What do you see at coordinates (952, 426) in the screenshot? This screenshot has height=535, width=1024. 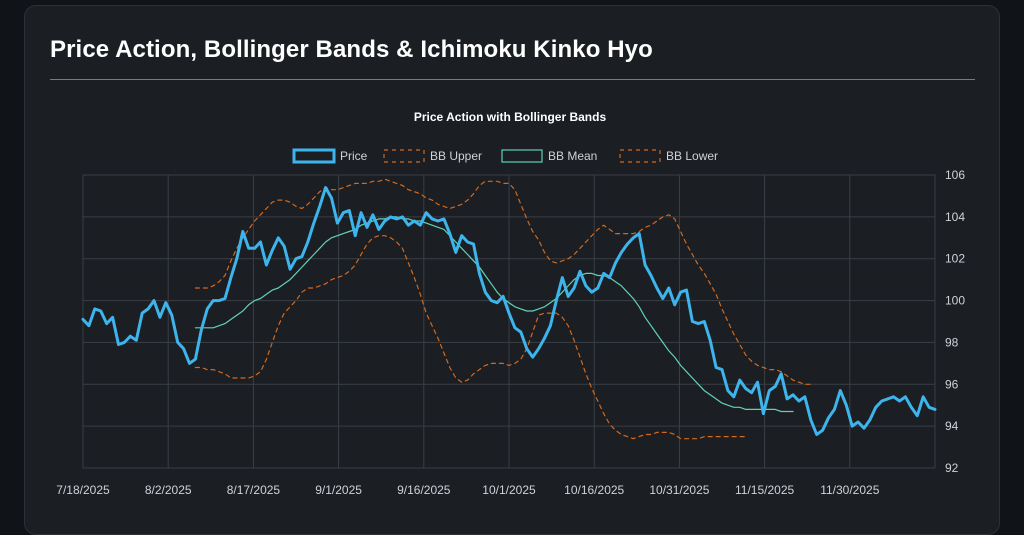 I see `y-tick-label: 94` at bounding box center [952, 426].